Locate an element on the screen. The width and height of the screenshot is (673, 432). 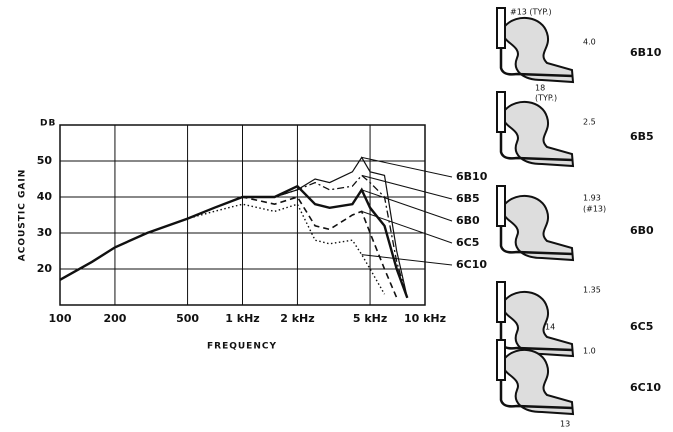
legend-label: 6B10 is located at coordinates (472, 176).